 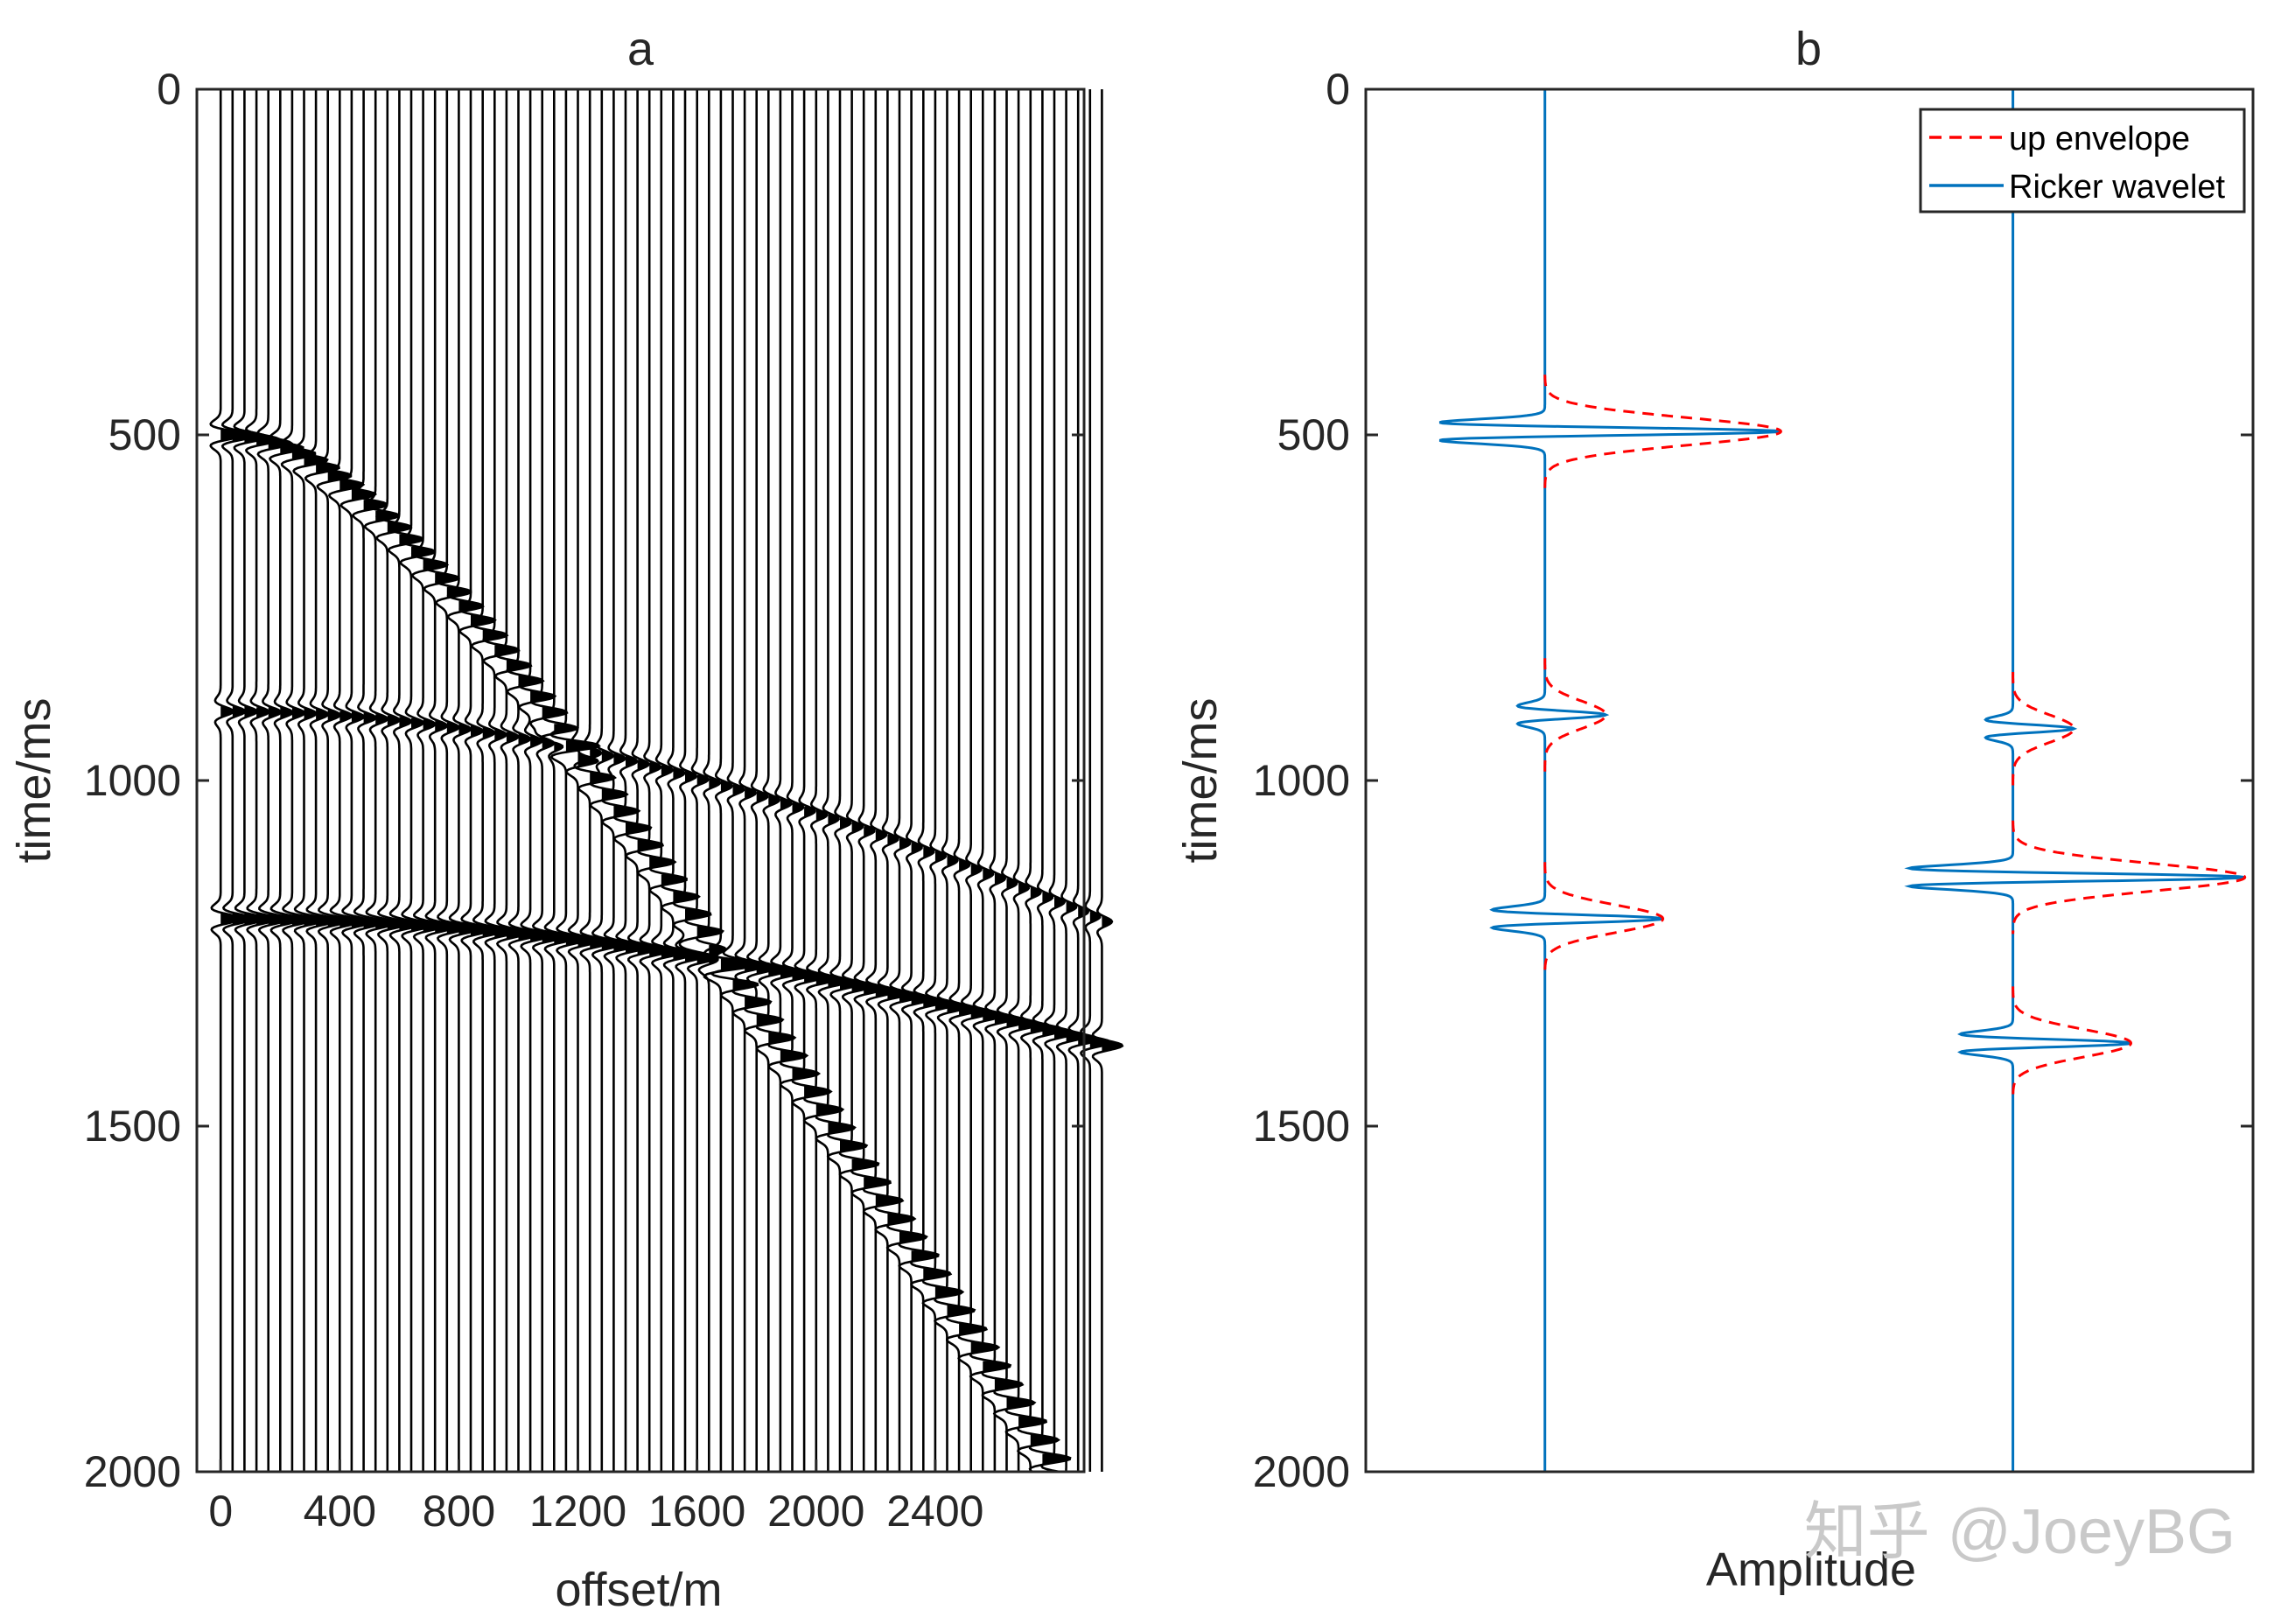 I want to click on legend-box, so click(x=2082, y=161).